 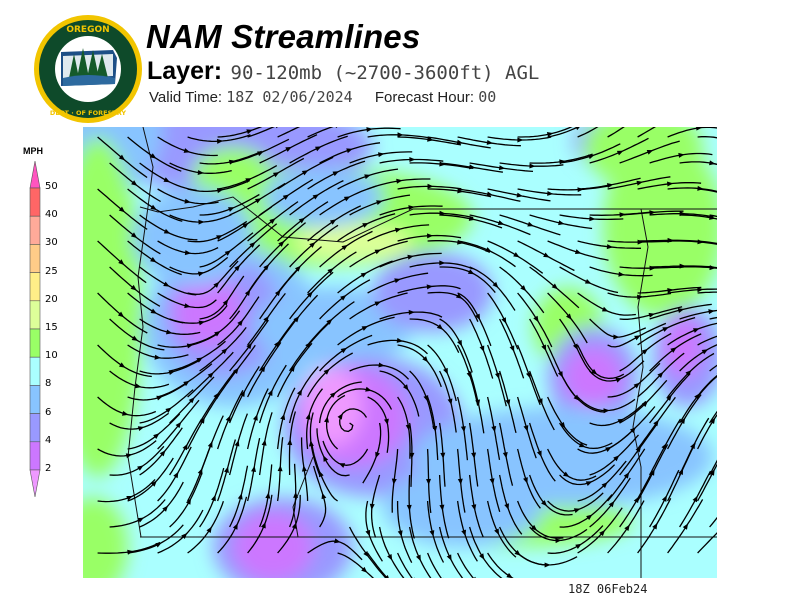 I want to click on layer-info: Layer: 90-120mb (~2700-3600ft) AGL, so click(x=343, y=71).